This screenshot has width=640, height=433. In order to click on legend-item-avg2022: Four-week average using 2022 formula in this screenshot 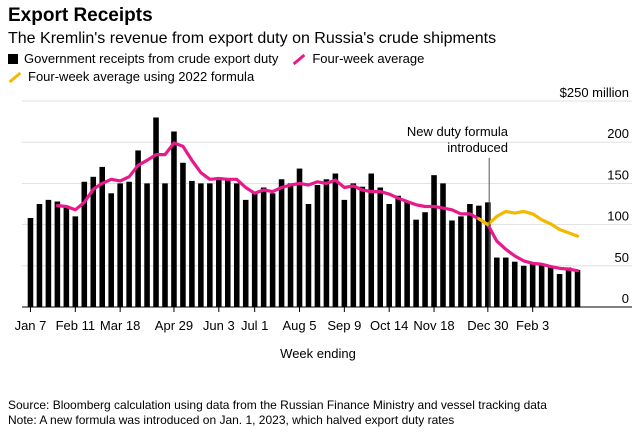, I will do `click(131, 77)`.